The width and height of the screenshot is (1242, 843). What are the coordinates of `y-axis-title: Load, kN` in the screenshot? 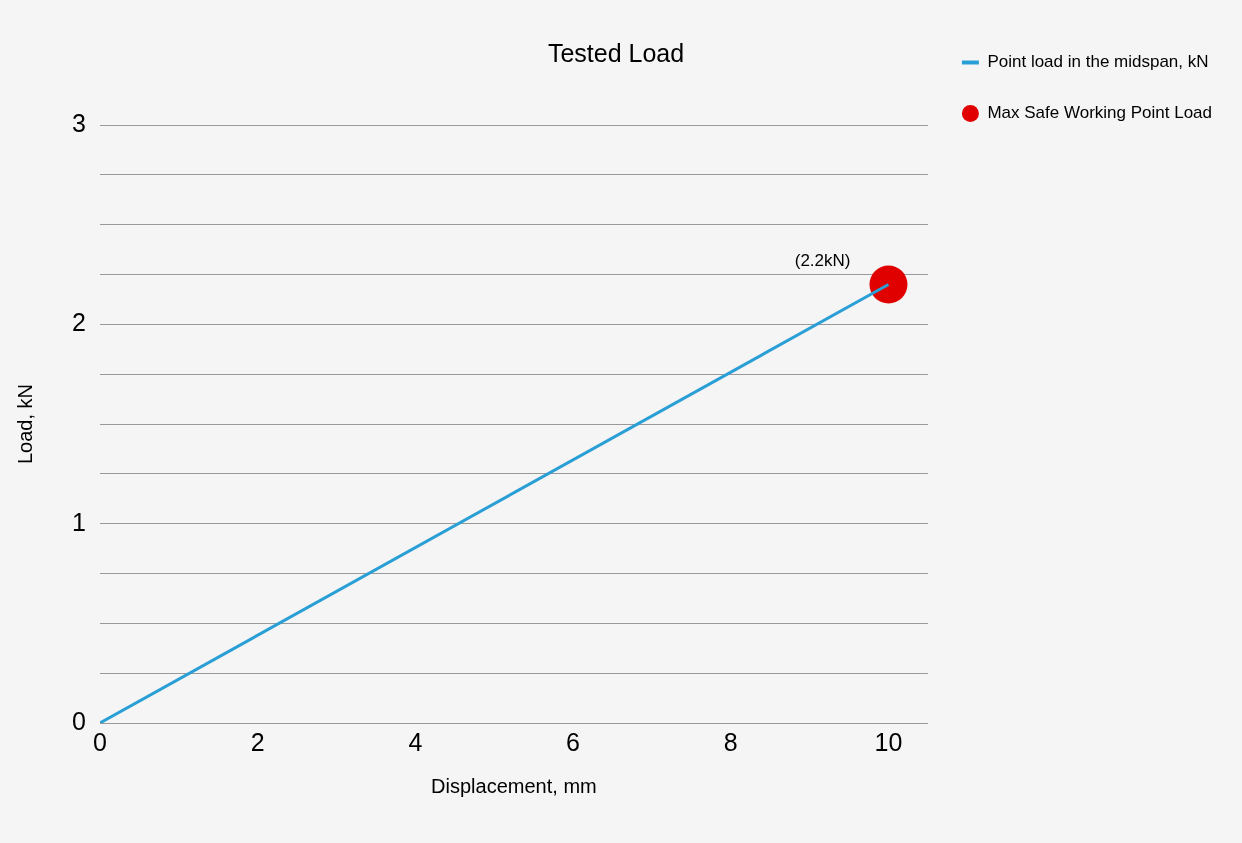 It's located at (24, 424).